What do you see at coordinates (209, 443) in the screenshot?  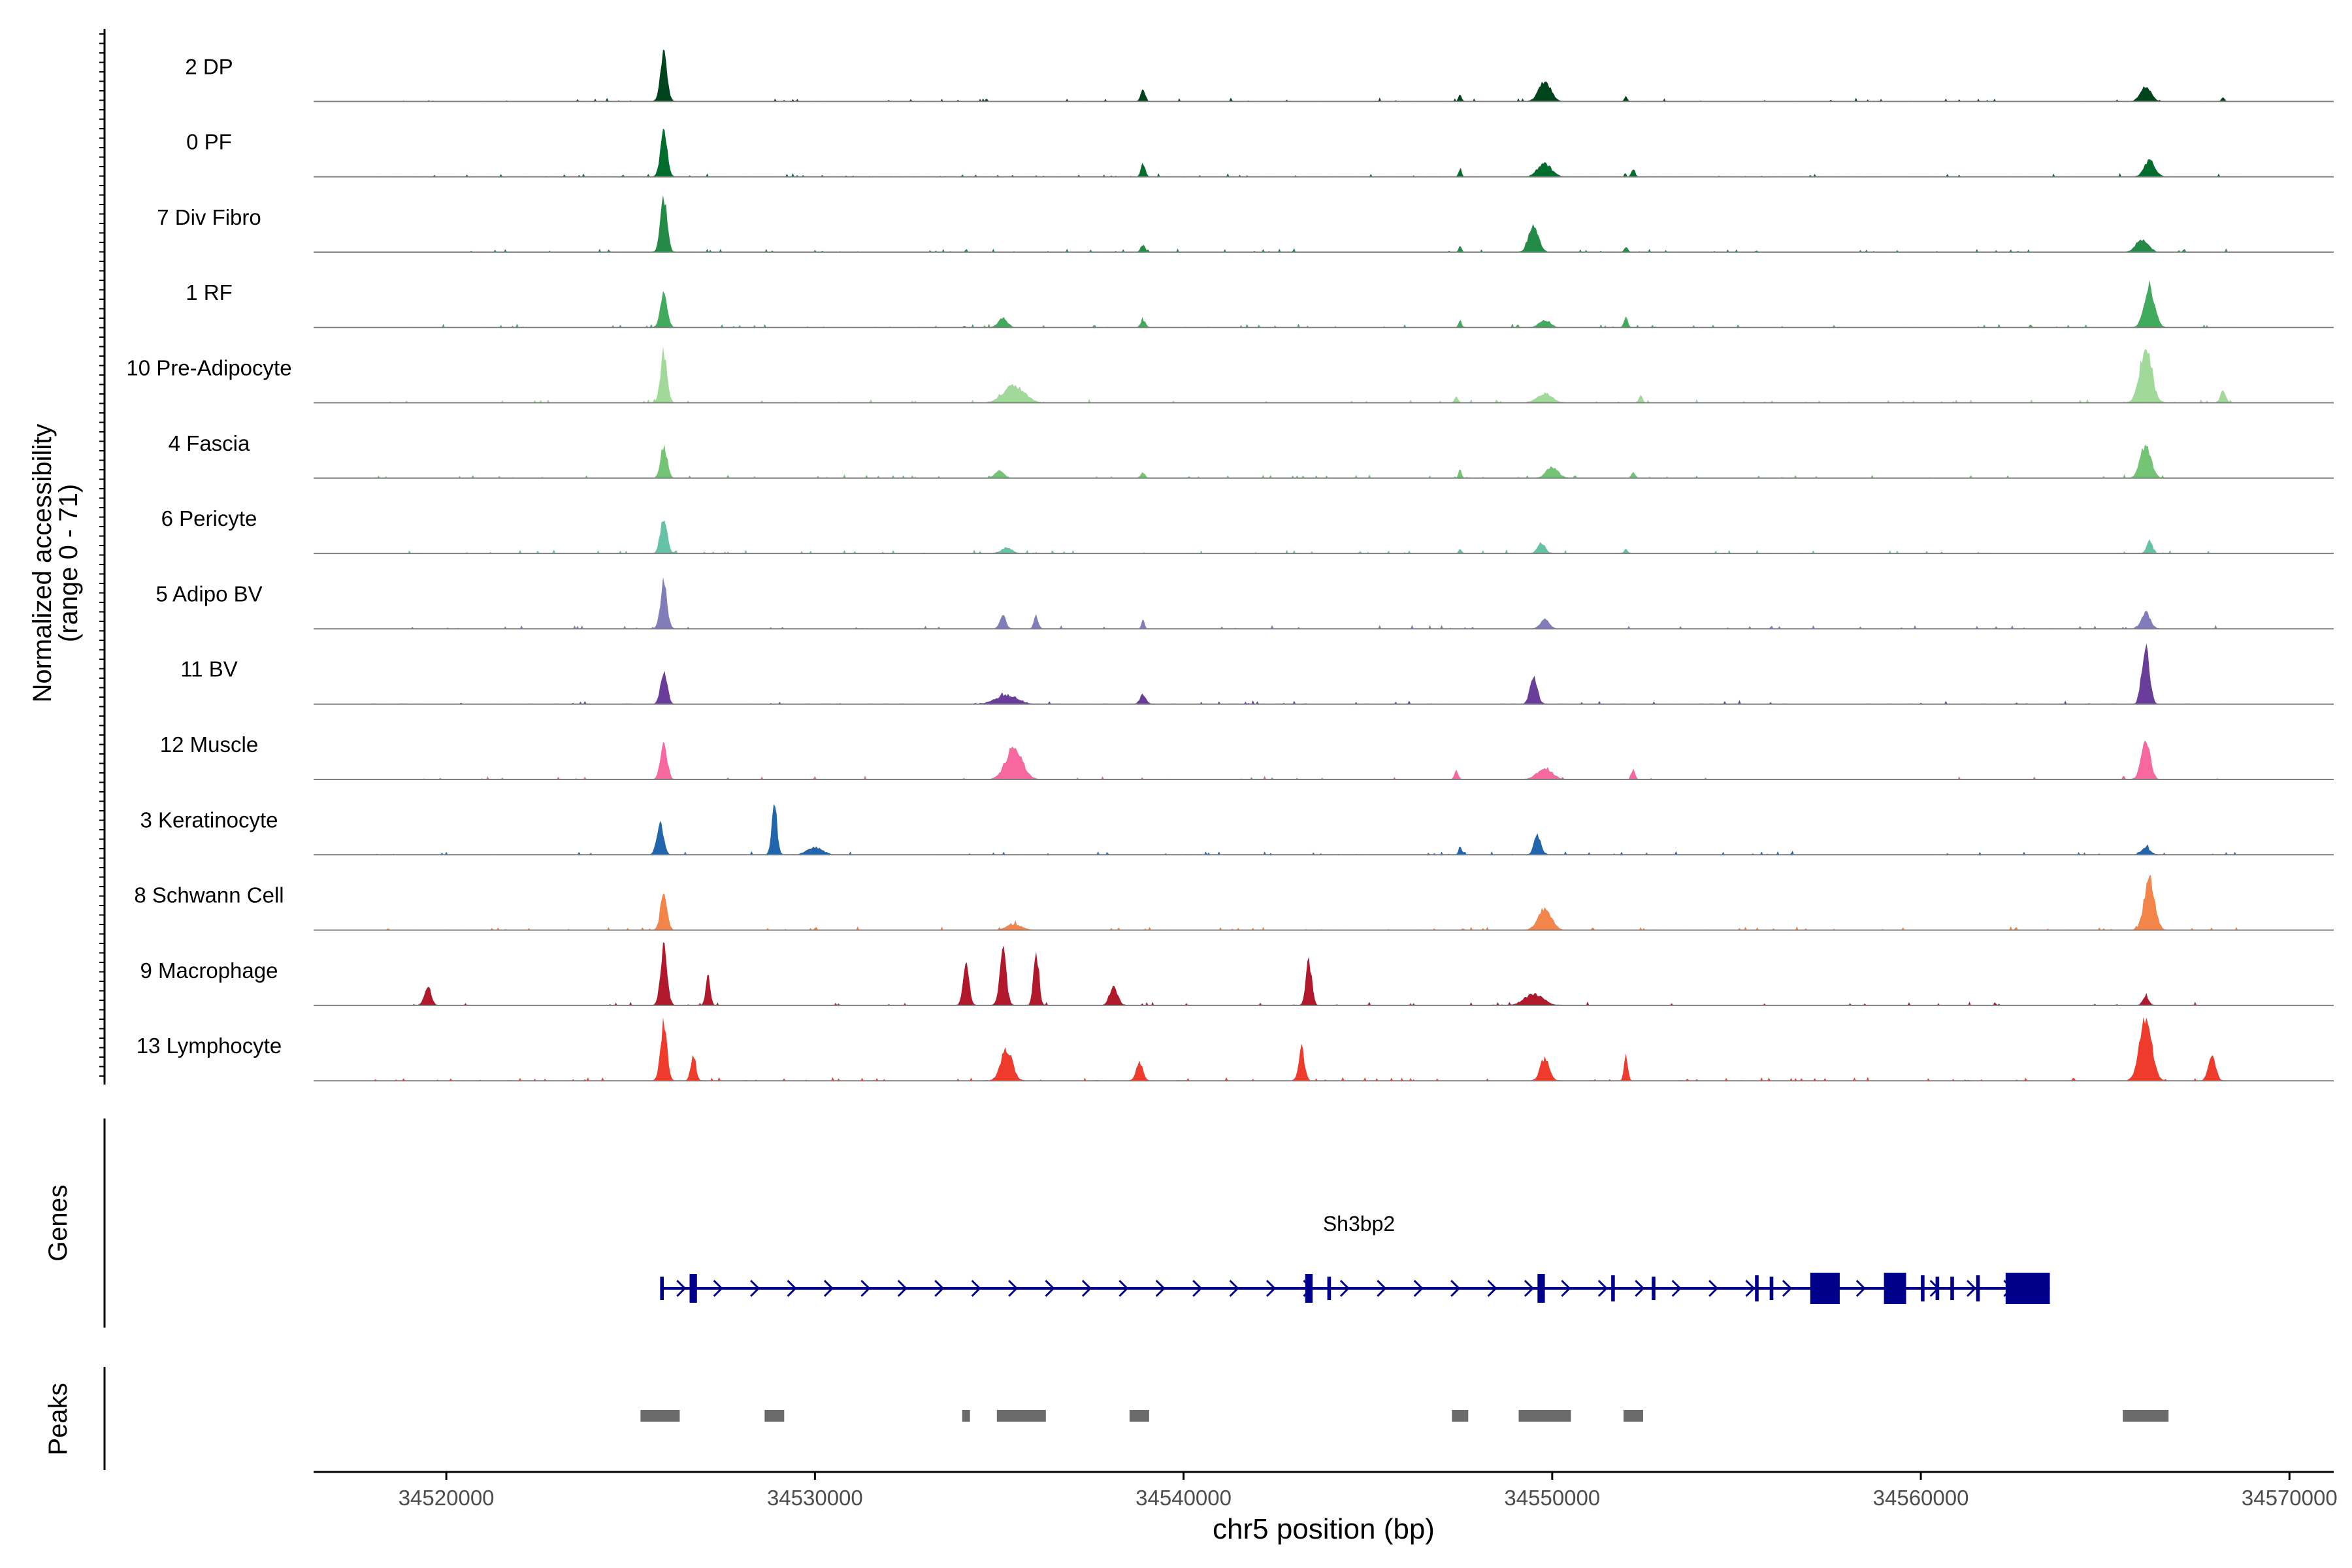 I see `track-label: 4 Fascia` at bounding box center [209, 443].